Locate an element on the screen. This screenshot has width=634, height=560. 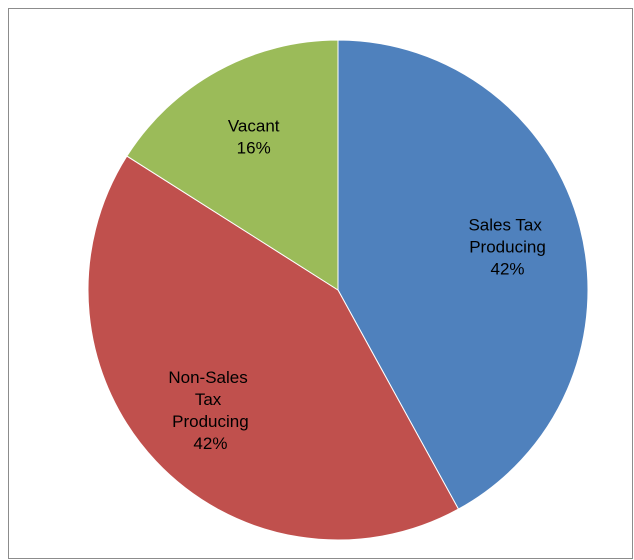
slice-label: Non-Sales Tax Producing is located at coordinates (210, 399).